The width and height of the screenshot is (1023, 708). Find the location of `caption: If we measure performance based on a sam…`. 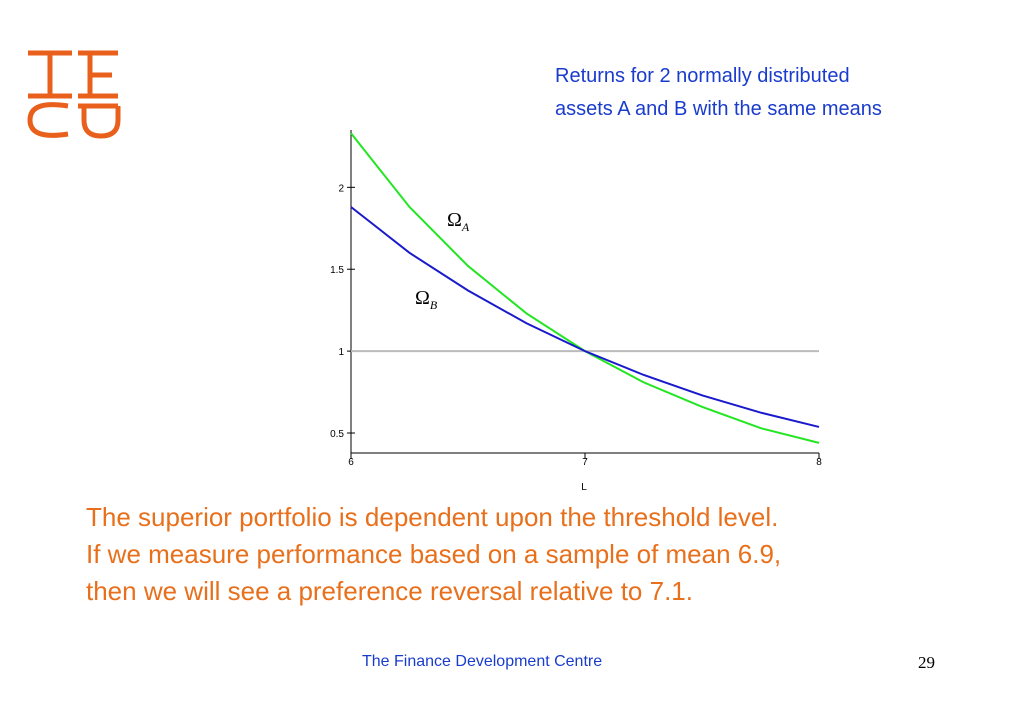

caption: If we measure performance based on a sam… is located at coordinates (433, 554).